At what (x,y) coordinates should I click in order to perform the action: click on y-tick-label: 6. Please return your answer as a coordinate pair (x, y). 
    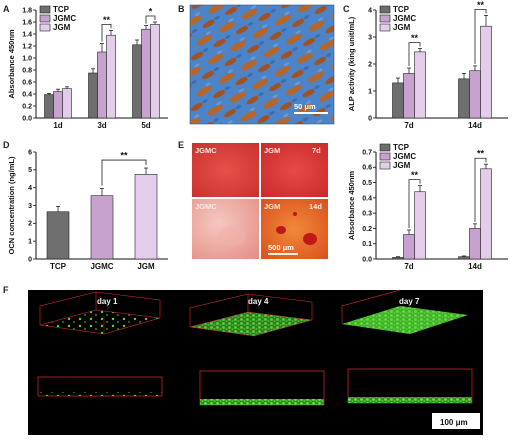
    Looking at the image, I should click on (30, 152).